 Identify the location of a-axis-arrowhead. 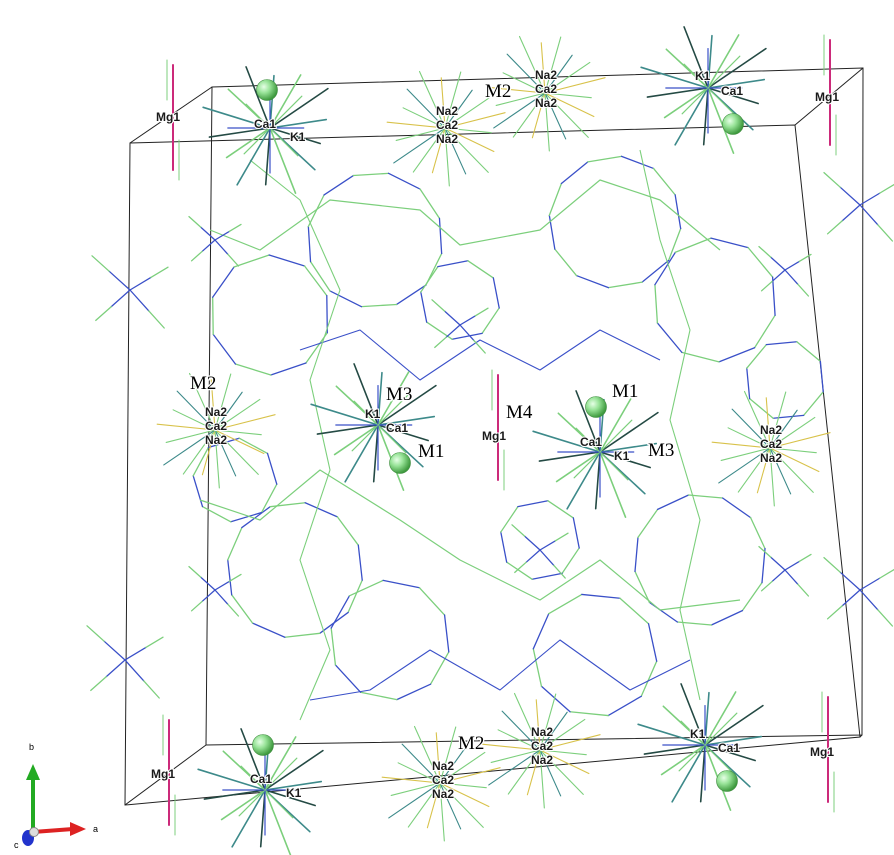
(78, 829).